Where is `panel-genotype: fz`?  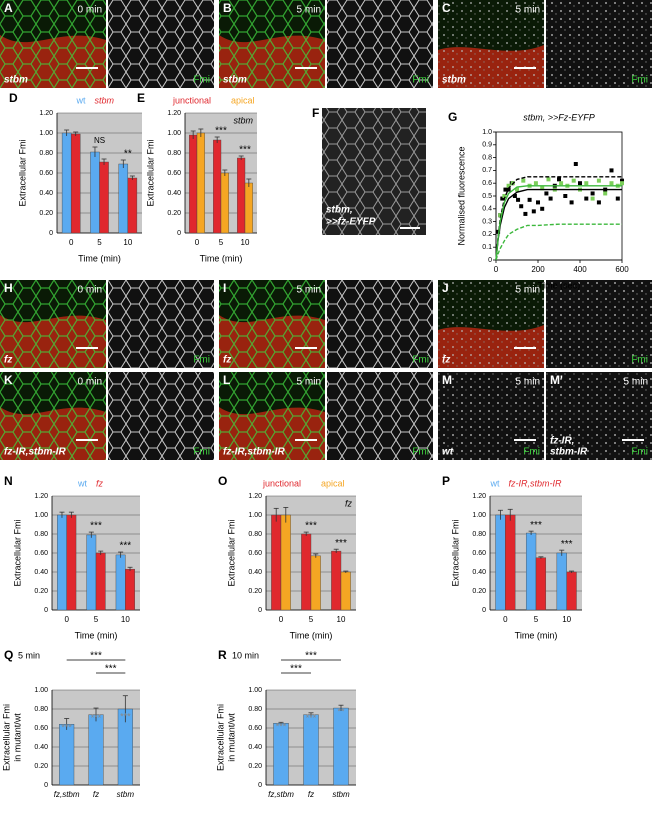
panel-genotype: fz is located at coordinates (446, 360).